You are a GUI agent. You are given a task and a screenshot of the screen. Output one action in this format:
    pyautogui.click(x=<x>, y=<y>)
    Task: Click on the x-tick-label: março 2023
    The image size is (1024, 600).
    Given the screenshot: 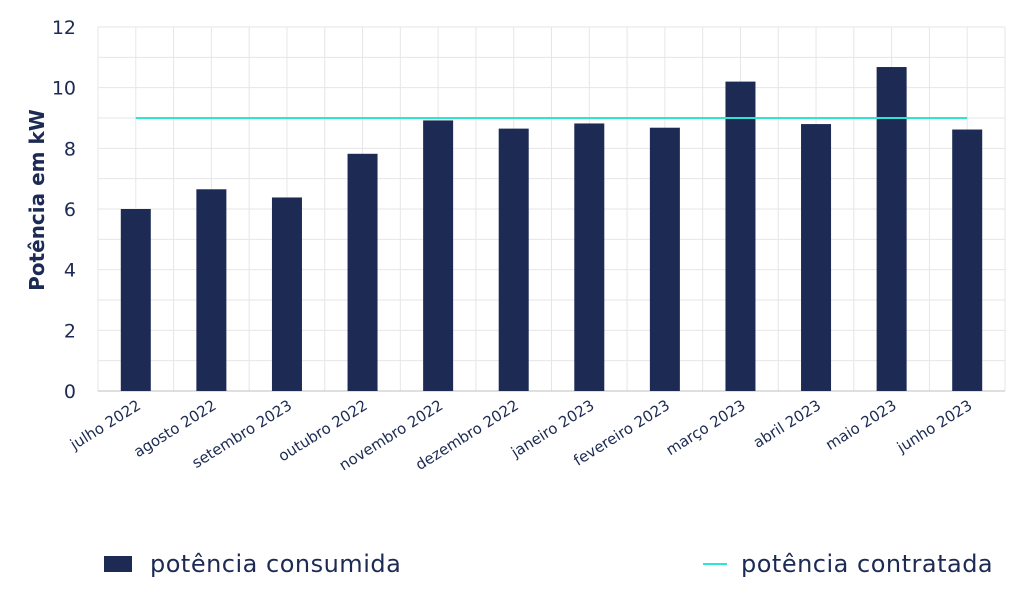 What is the action you would take?
    pyautogui.click(x=706, y=427)
    